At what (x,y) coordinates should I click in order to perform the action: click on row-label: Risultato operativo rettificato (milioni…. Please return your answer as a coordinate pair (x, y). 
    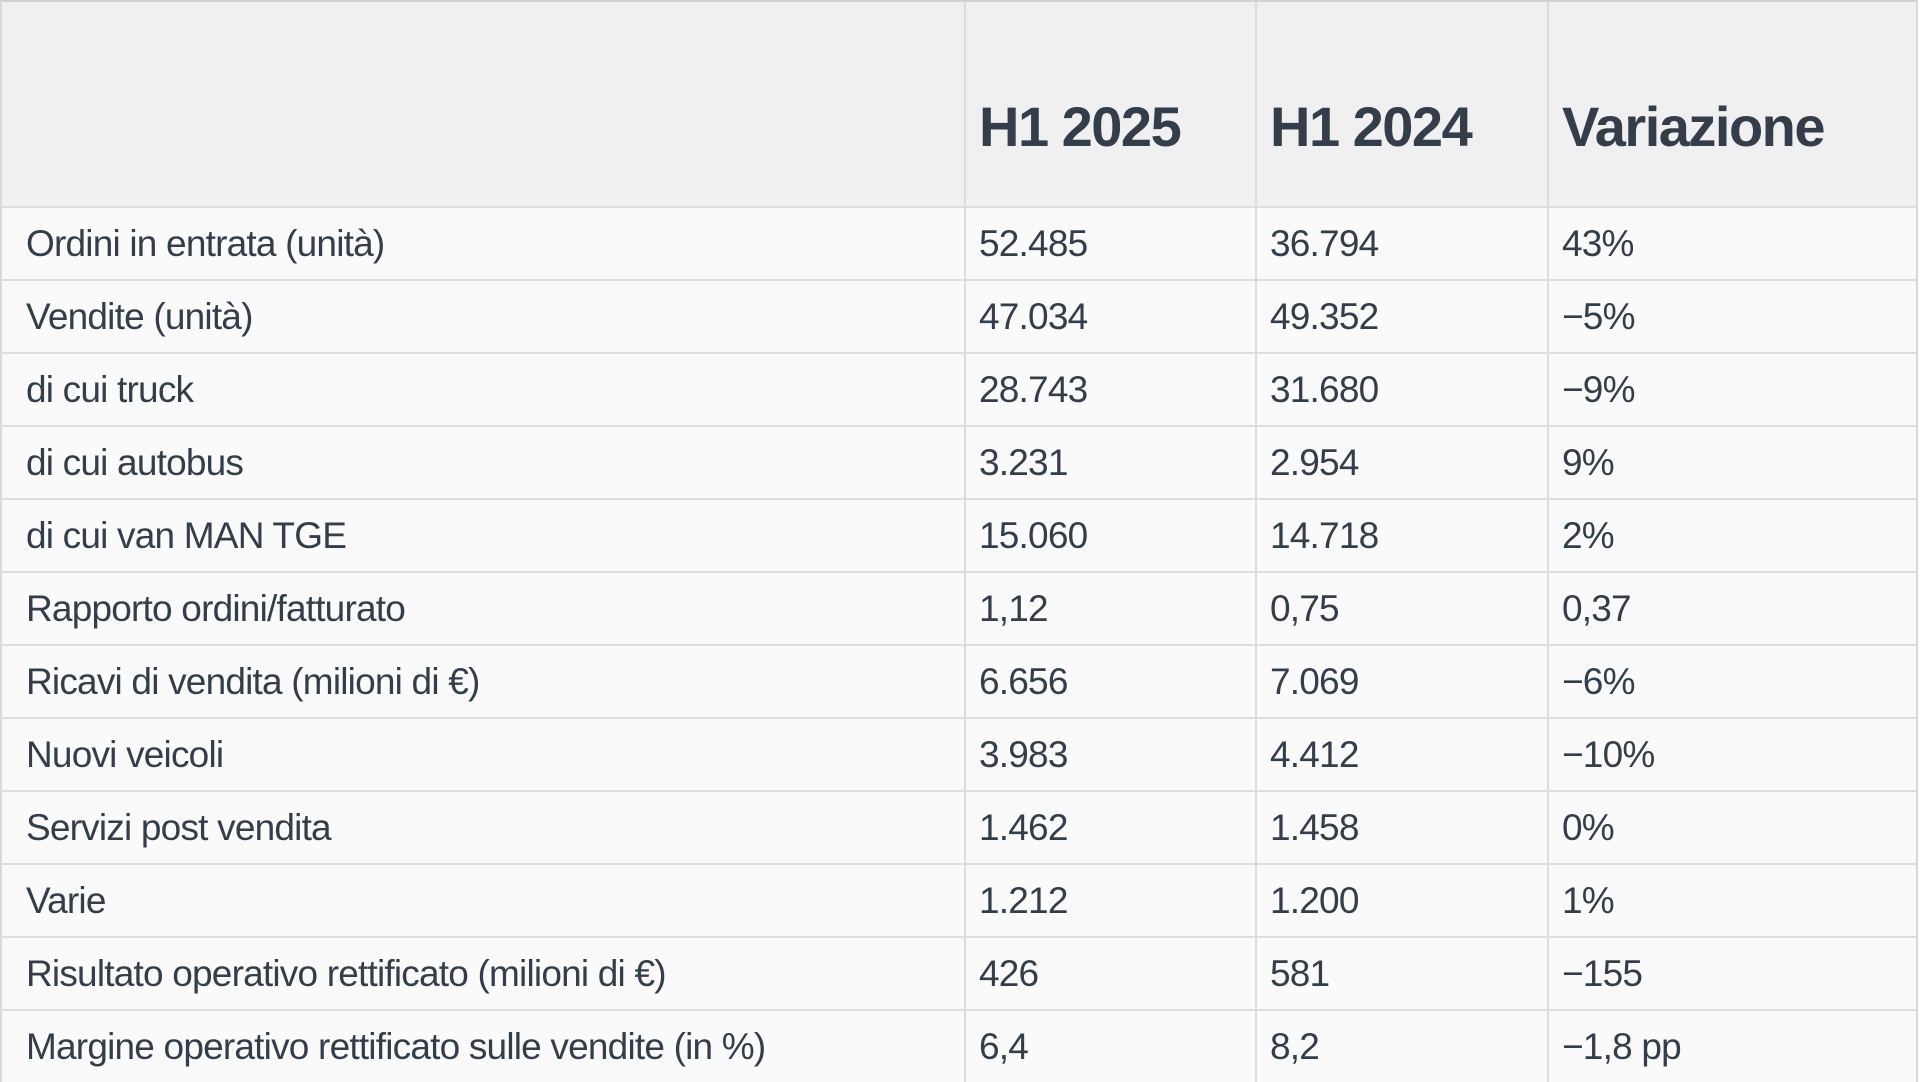
    Looking at the image, I should click on (483, 972).